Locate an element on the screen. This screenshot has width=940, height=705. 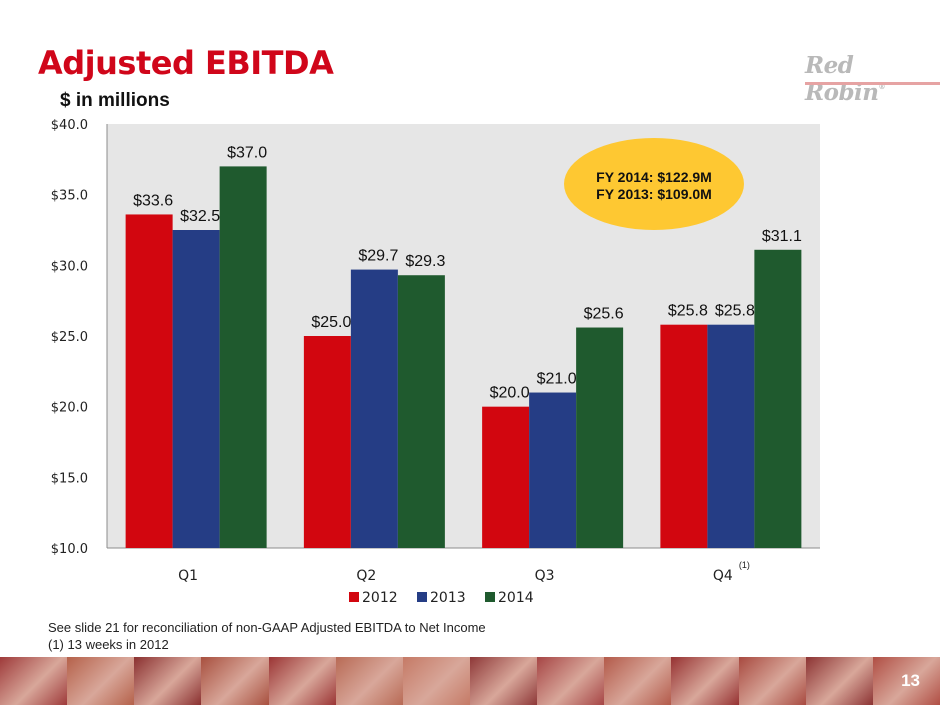
bar-2013-Q1 is located at coordinates (196, 389).